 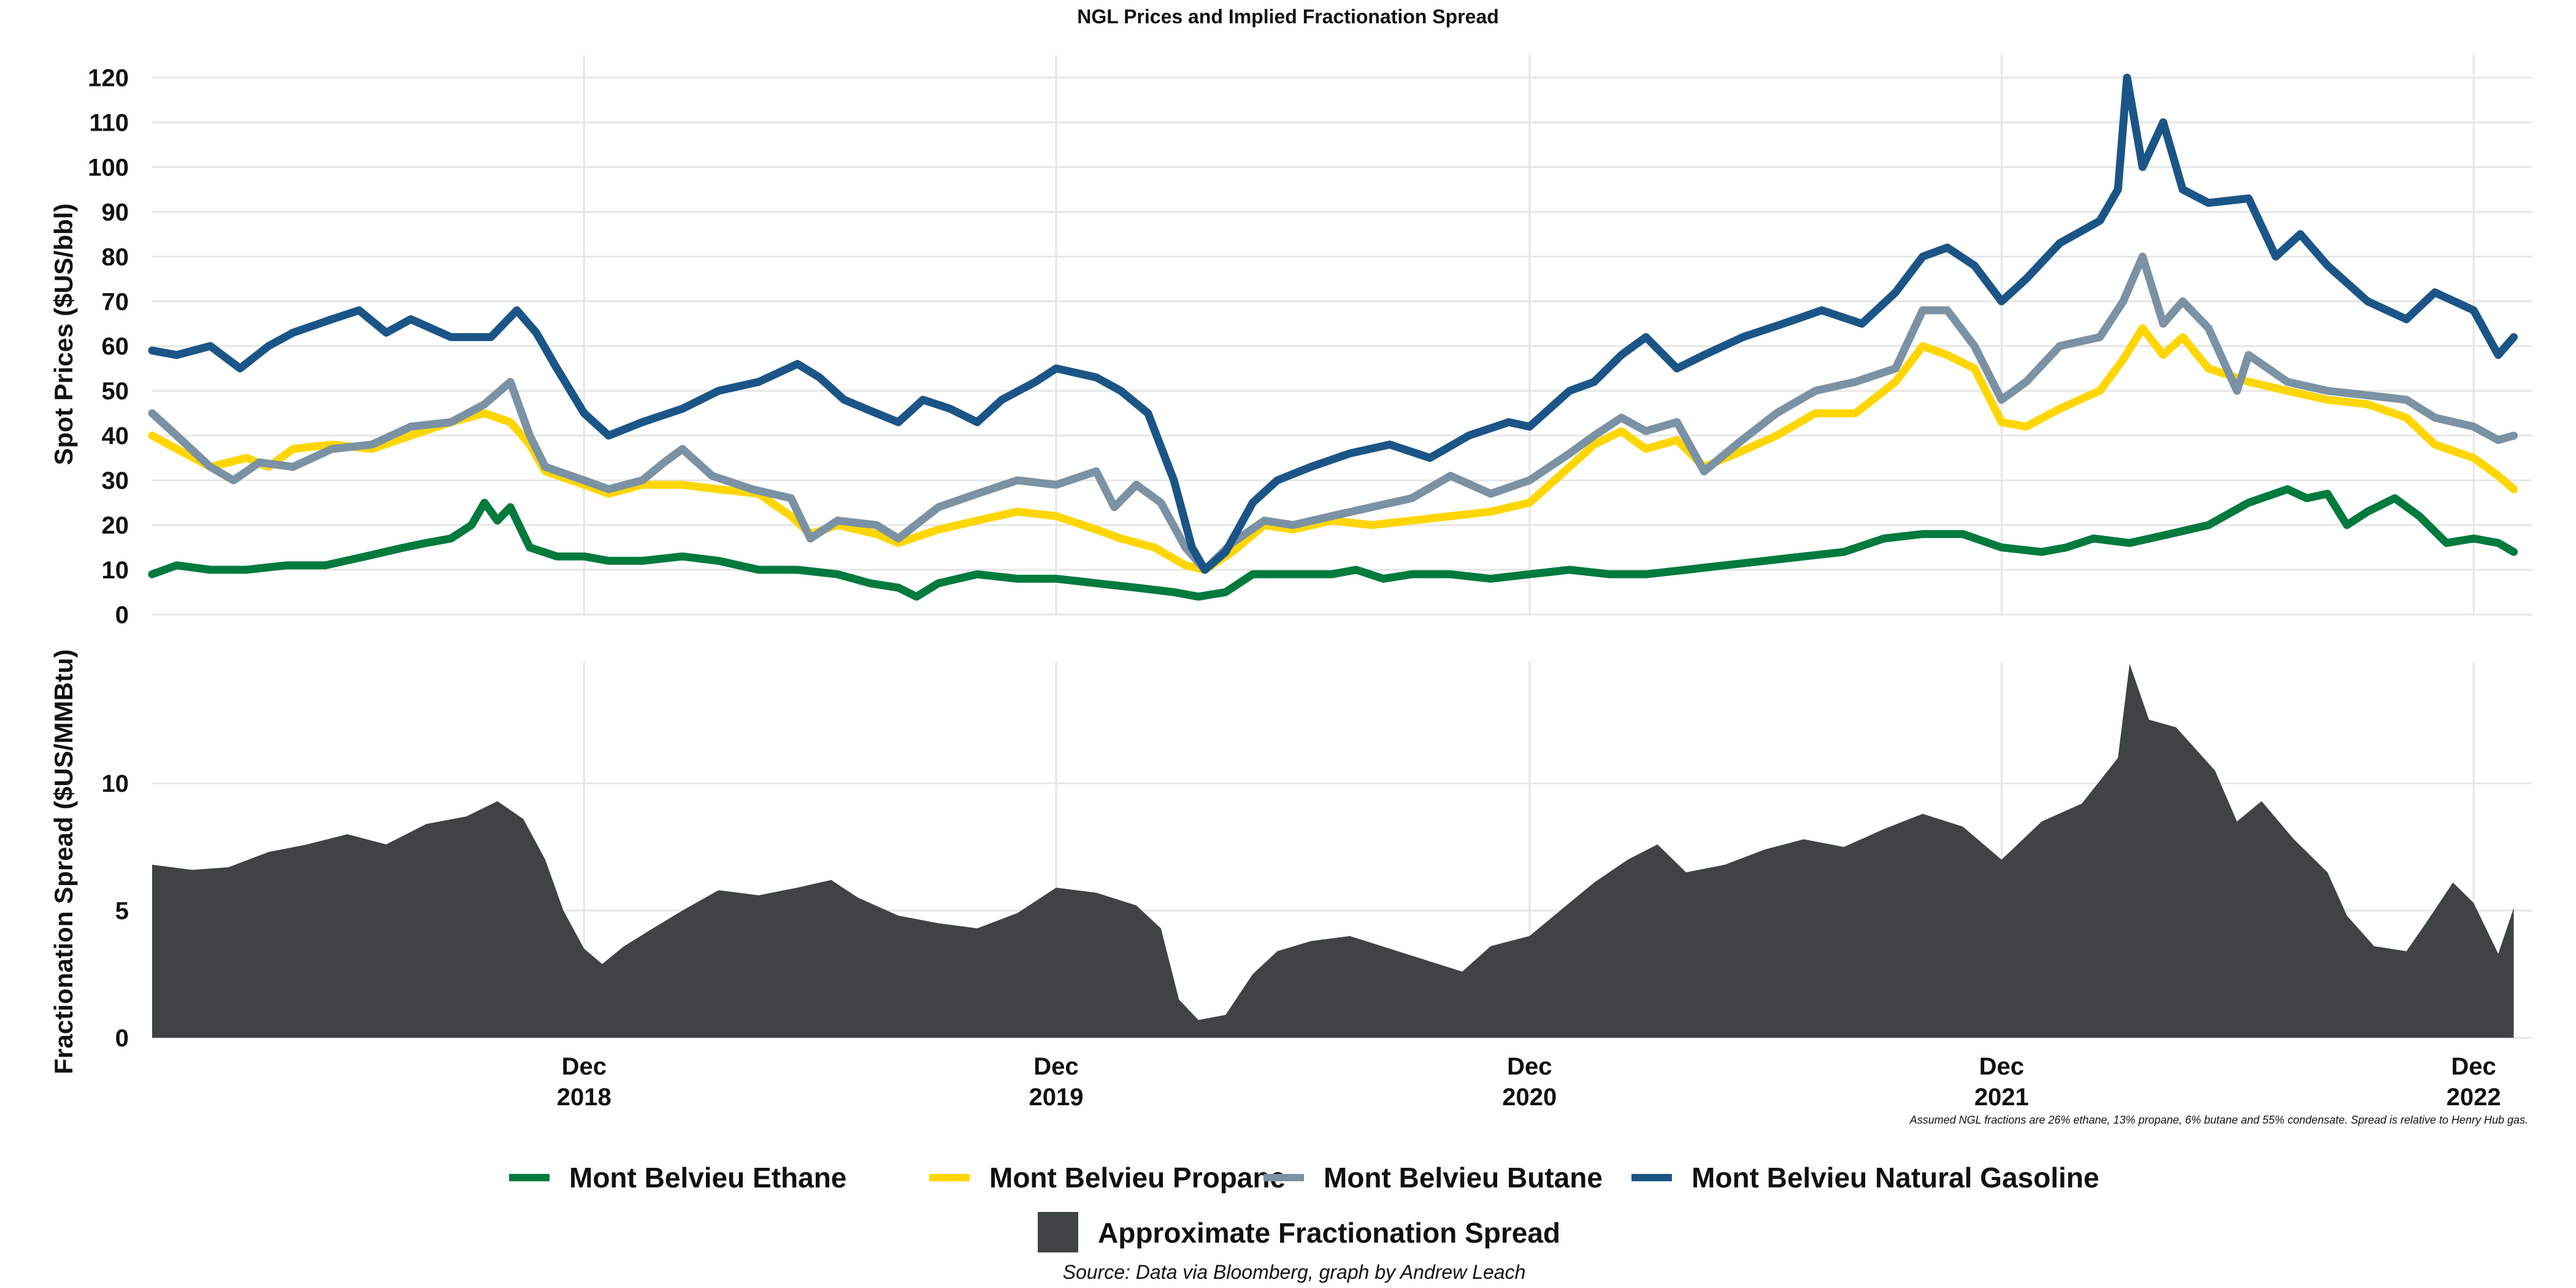 I want to click on legend-label: Mont Belvieu Ethane, so click(x=707, y=1178).